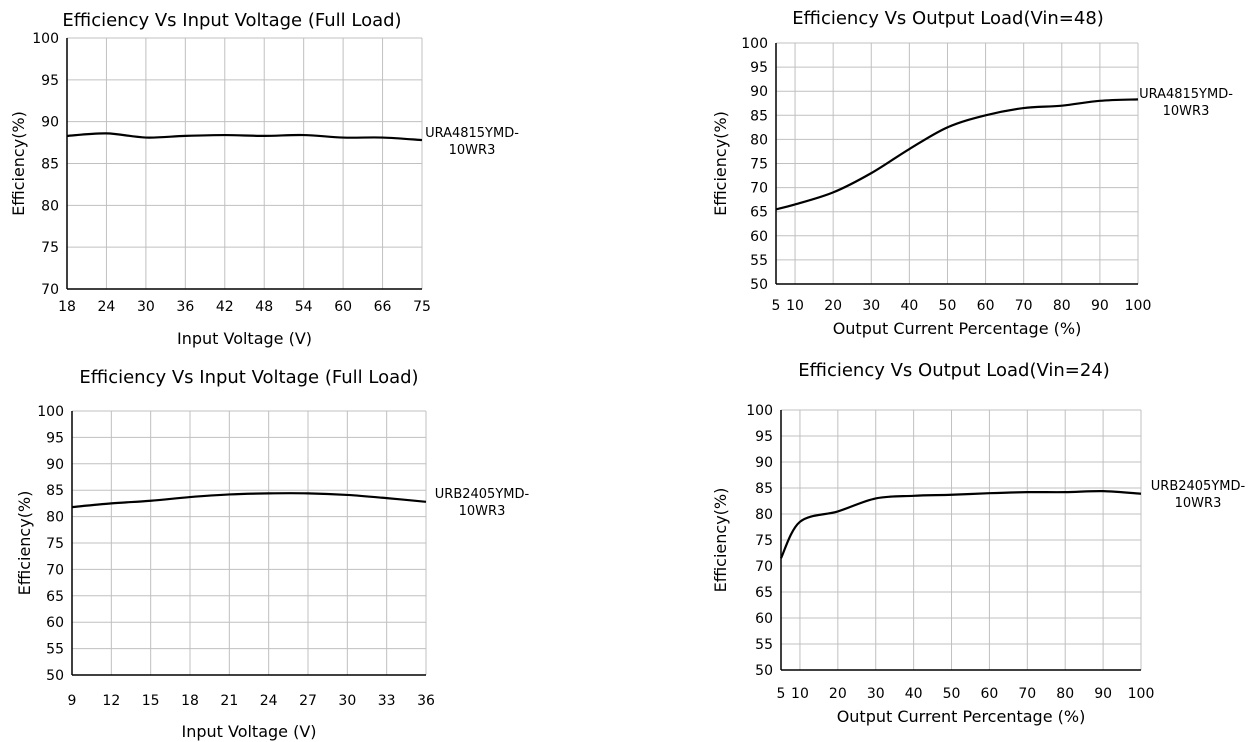 The image size is (1254, 742). Describe the element at coordinates (304, 307) in the screenshot. I see `x-tick-label: 54` at that location.